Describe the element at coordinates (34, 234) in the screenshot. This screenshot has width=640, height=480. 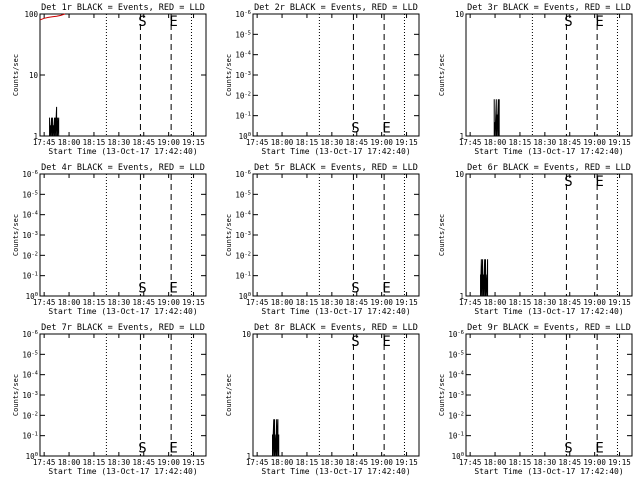
I see `y-tick-exponent: -3` at that location.